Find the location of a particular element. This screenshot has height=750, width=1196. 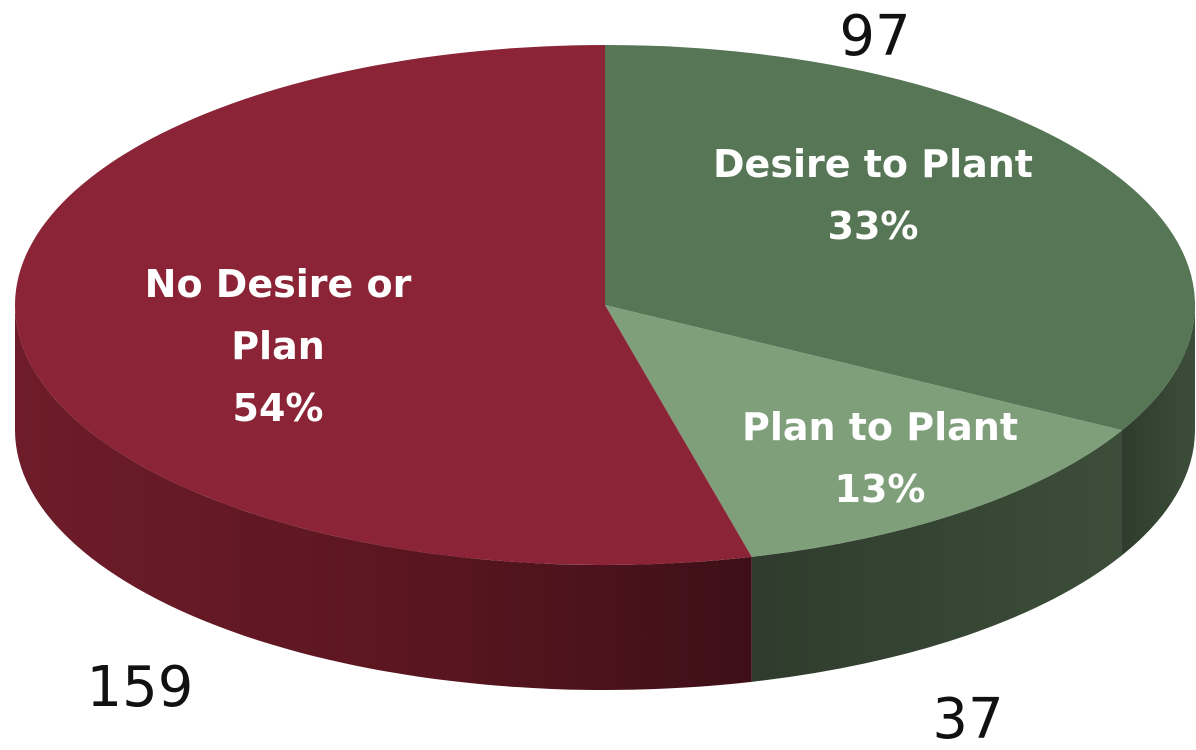

slice-label-desire-to-plant: Desire to Plant 33% is located at coordinates (873, 195).